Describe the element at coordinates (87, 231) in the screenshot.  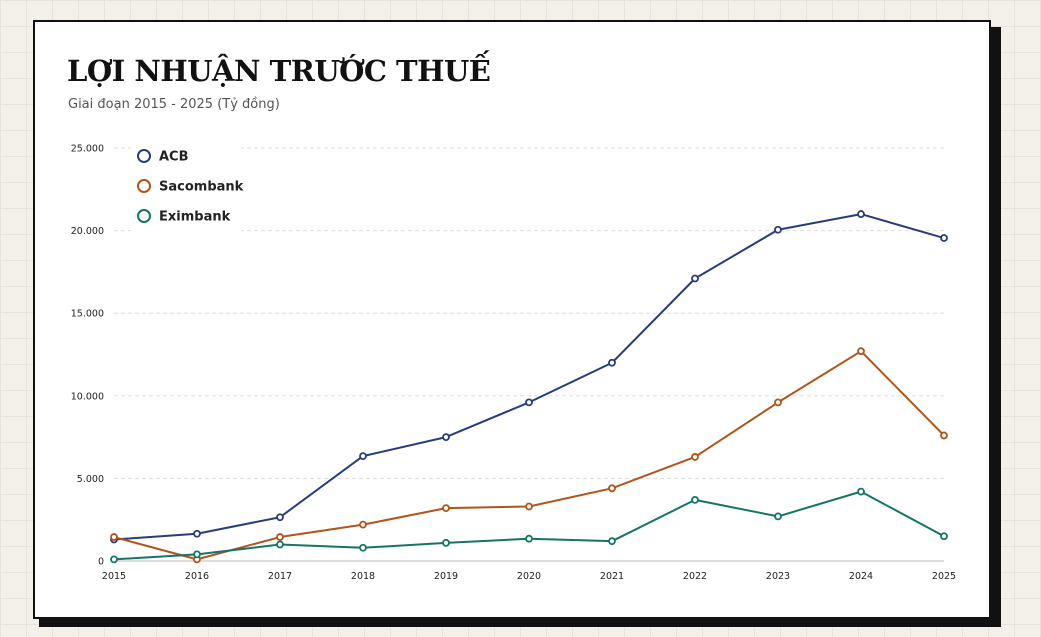
I see `y-tick-label: 20.000` at that location.